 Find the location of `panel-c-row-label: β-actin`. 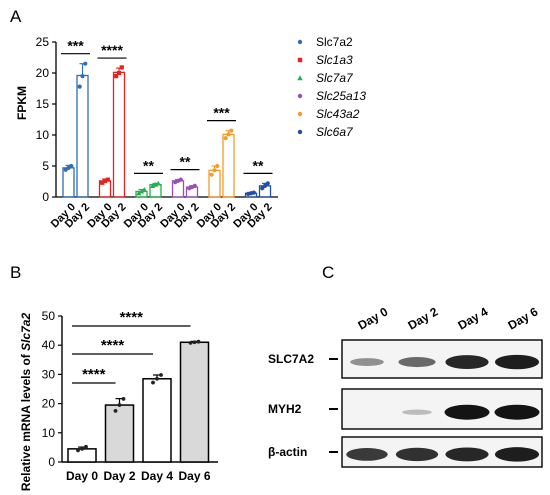

panel-c-row-label: β-actin is located at coordinates (287, 452).